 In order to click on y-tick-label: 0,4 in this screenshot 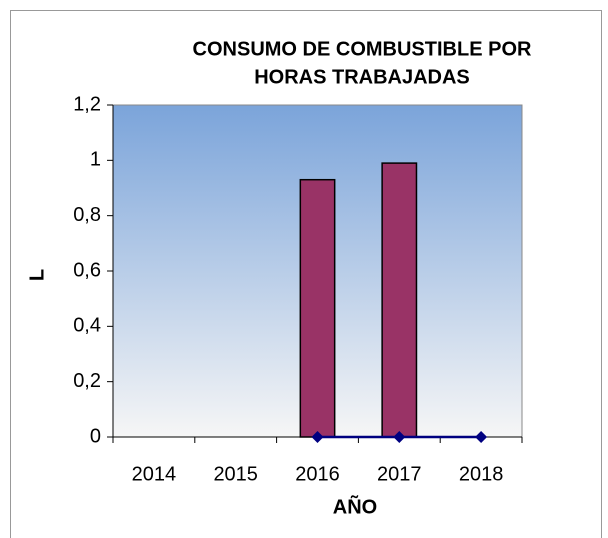, I will do `click(87, 326)`.